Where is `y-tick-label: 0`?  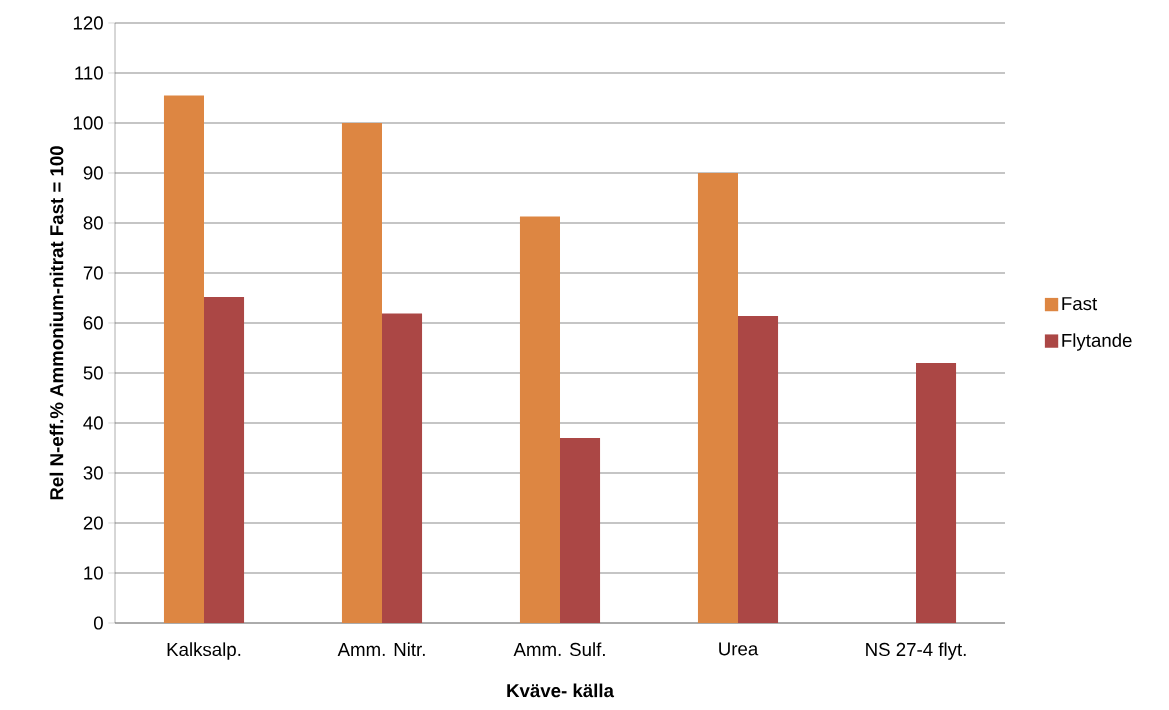 y-tick-label: 0 is located at coordinates (98, 623).